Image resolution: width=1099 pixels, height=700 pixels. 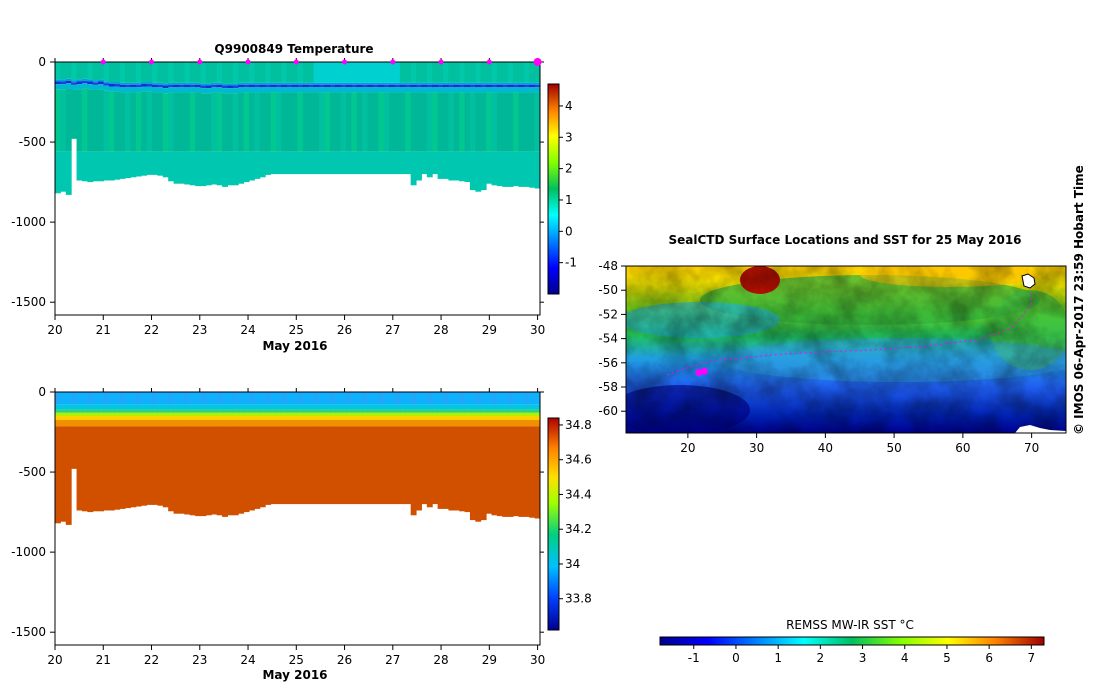 I want to click on profile-marker, so click(x=489, y=62).